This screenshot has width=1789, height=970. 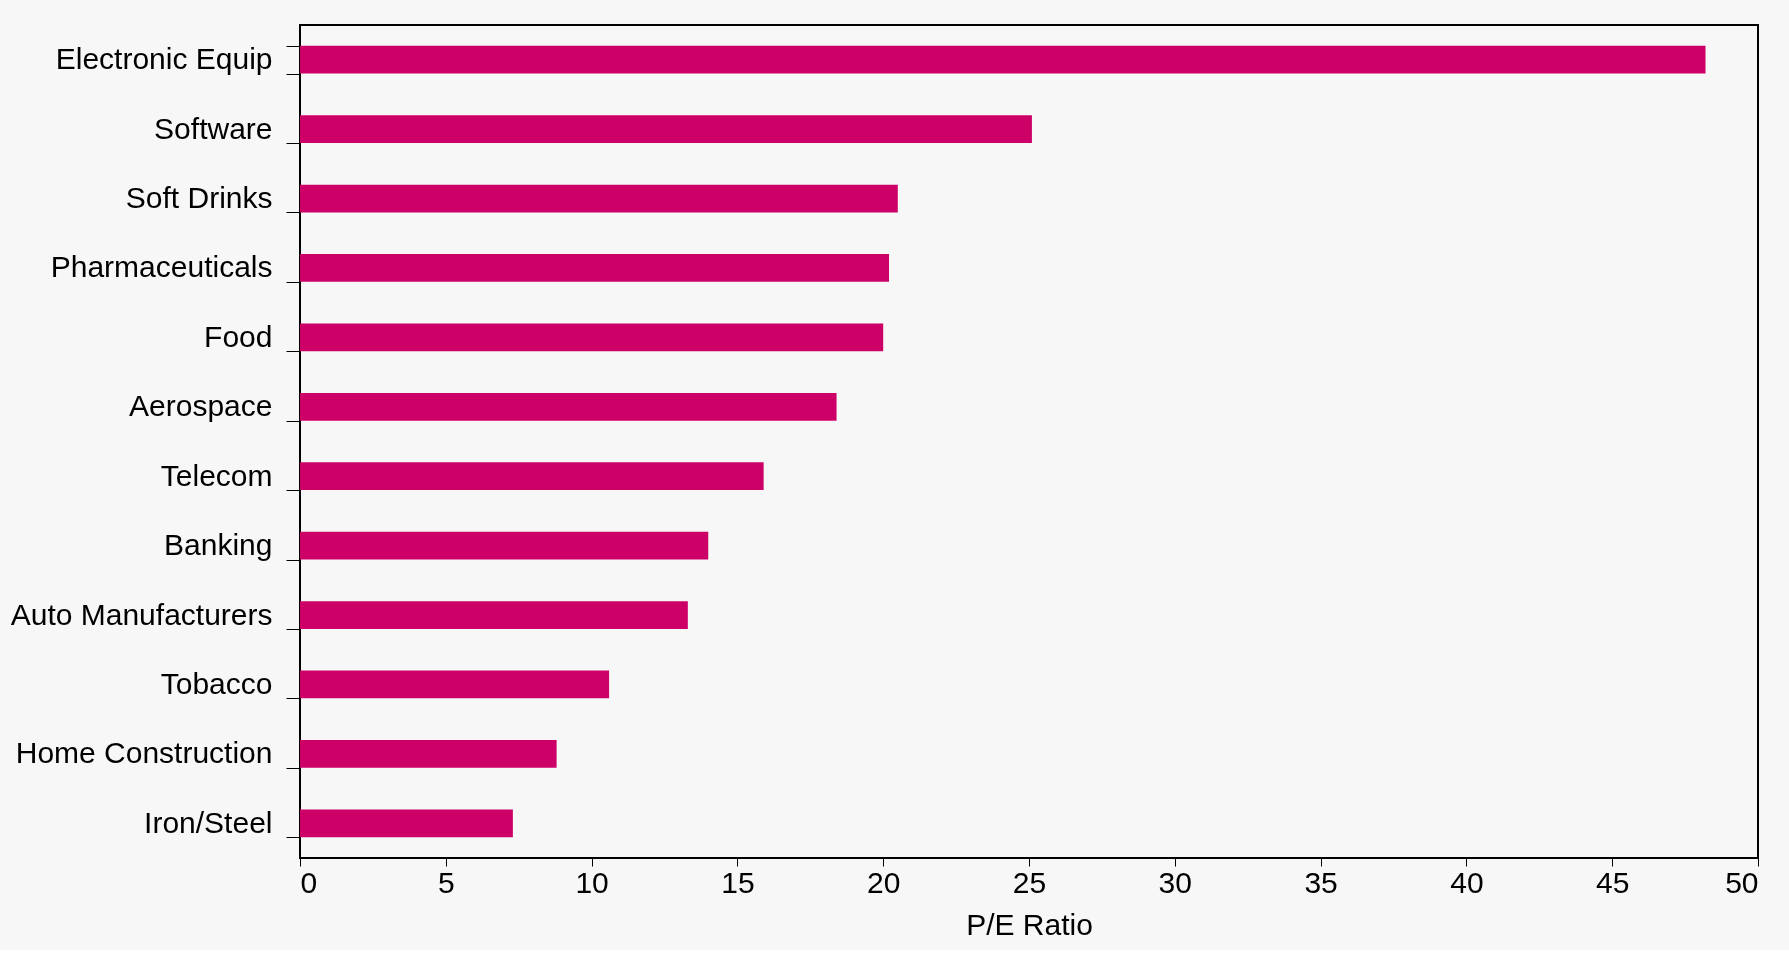 What do you see at coordinates (208, 822) in the screenshot?
I see `y-tick-label: Iron/Steel` at bounding box center [208, 822].